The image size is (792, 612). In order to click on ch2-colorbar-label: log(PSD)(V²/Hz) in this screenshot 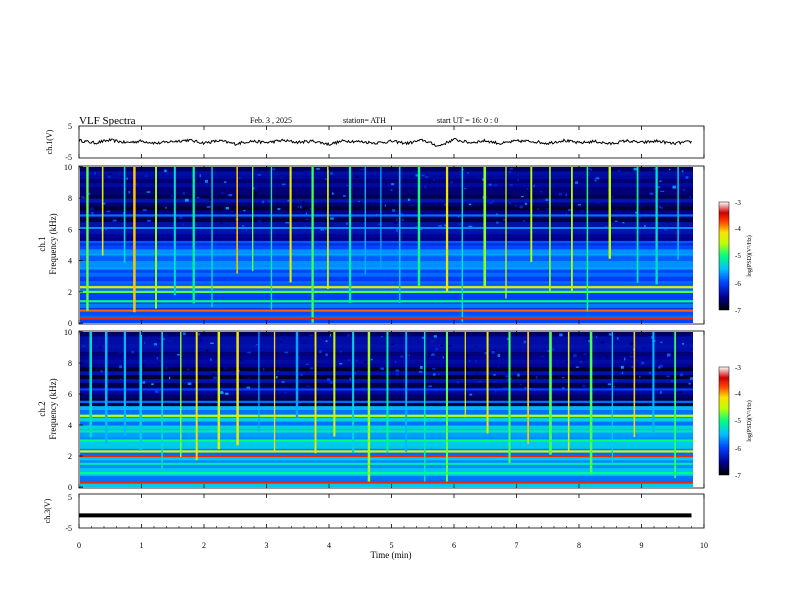, I will do `click(749, 420)`.